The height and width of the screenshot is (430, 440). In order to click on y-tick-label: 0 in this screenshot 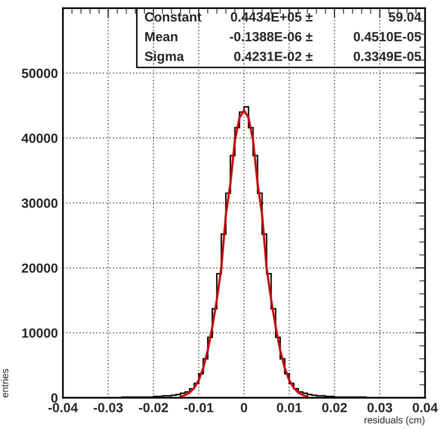, I will do `click(54, 398)`.